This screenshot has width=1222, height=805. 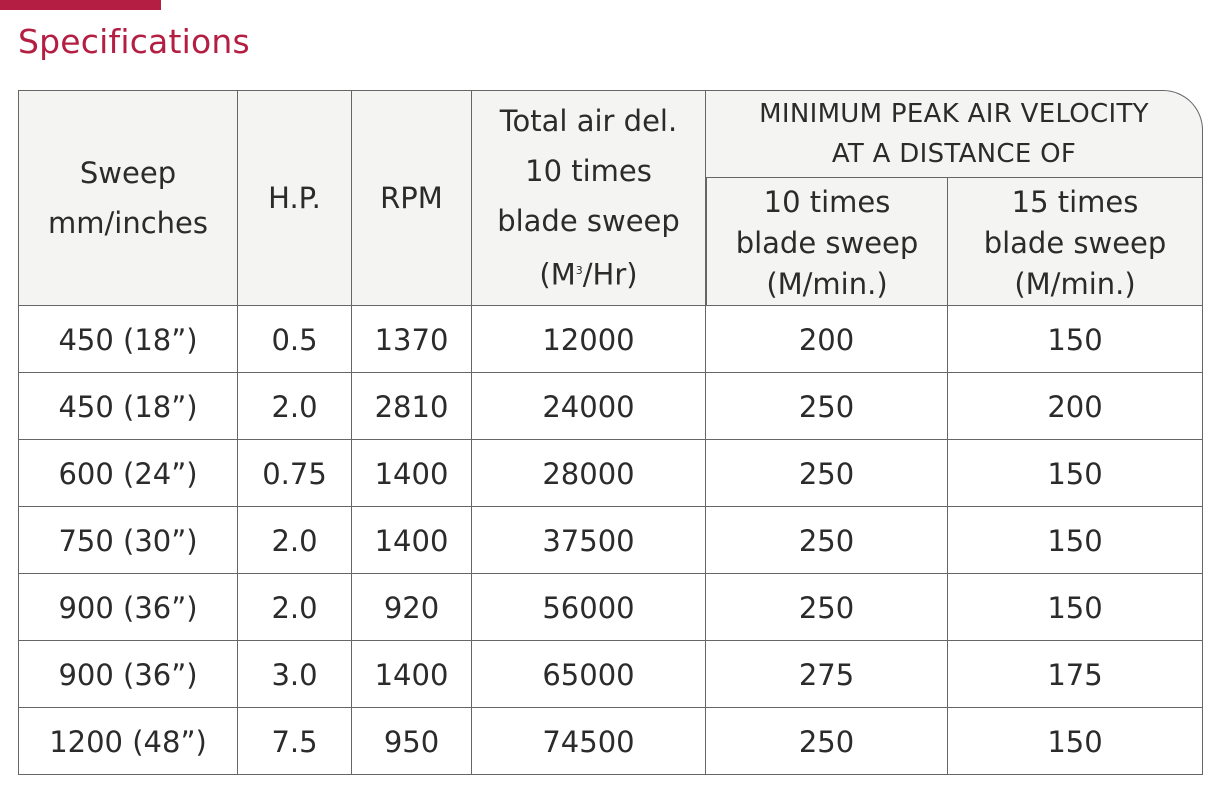 I want to click on header-air-line1: Total air del., so click(x=588, y=121).